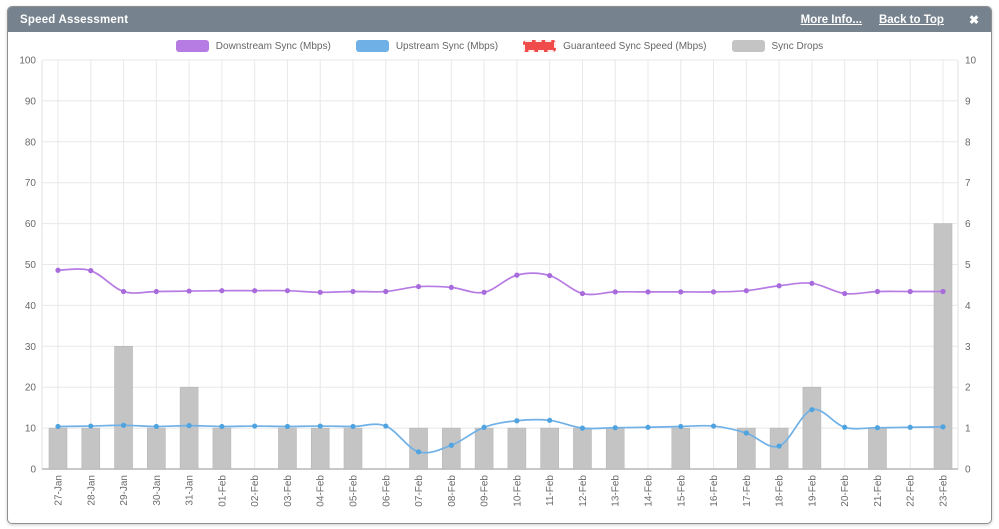 The height and width of the screenshot is (529, 999). What do you see at coordinates (33, 470) in the screenshot?
I see `left-axis-tick: 0` at bounding box center [33, 470].